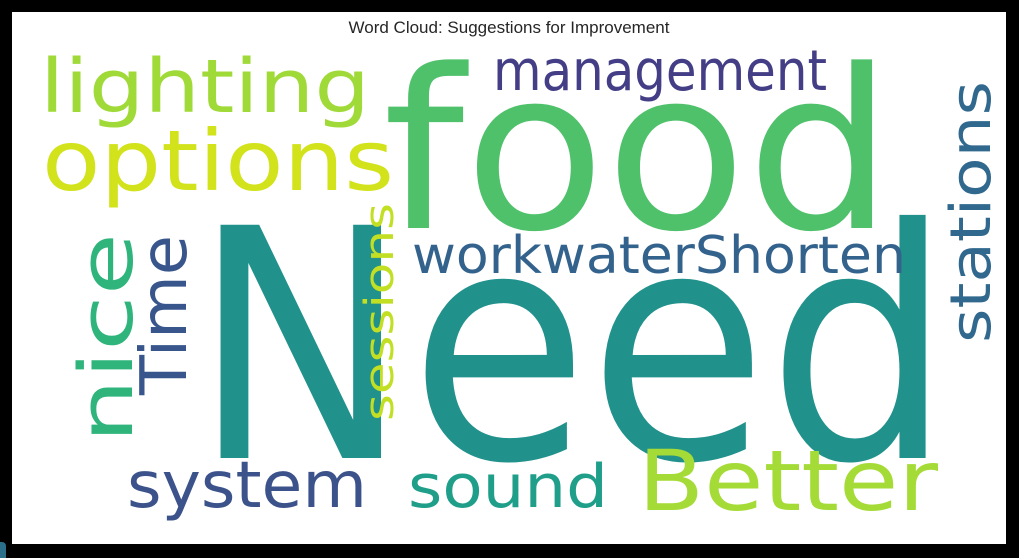 The height and width of the screenshot is (558, 1019). Describe the element at coordinates (509, 27) in the screenshot. I see `chart-title: Word Cloud: Suggestions for Improvement` at that location.